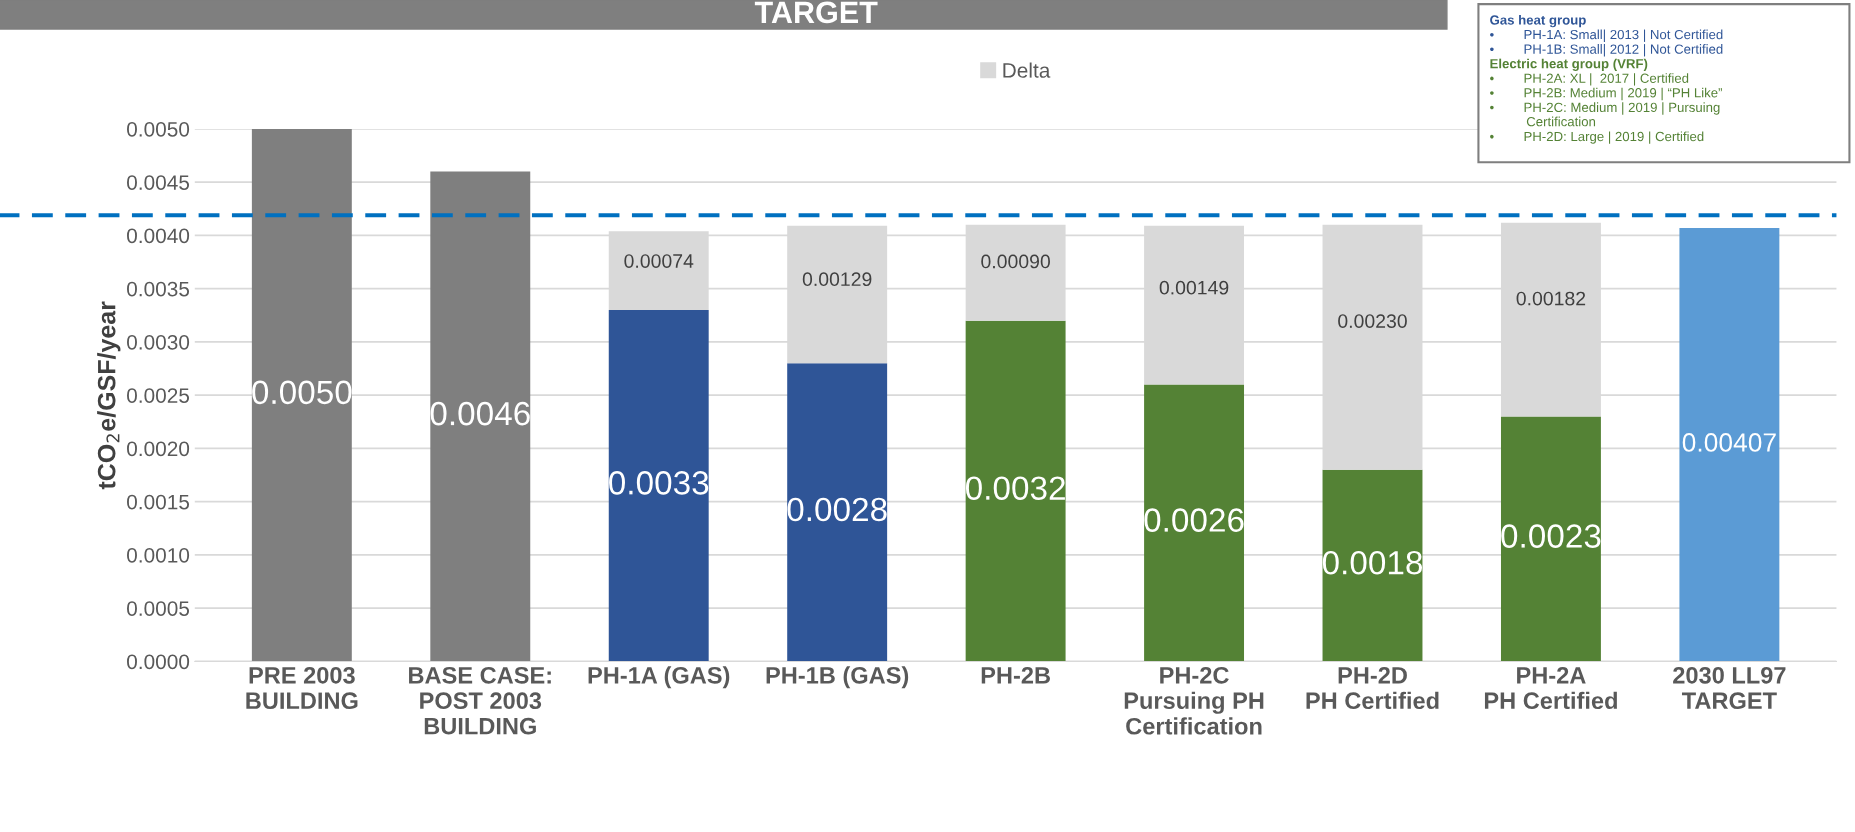 Image resolution: width=1855 pixels, height=832 pixels. Describe the element at coordinates (109, 395) in the screenshot. I see `y-axis-title: tCO$_{2}$e/GSF/year` at that location.